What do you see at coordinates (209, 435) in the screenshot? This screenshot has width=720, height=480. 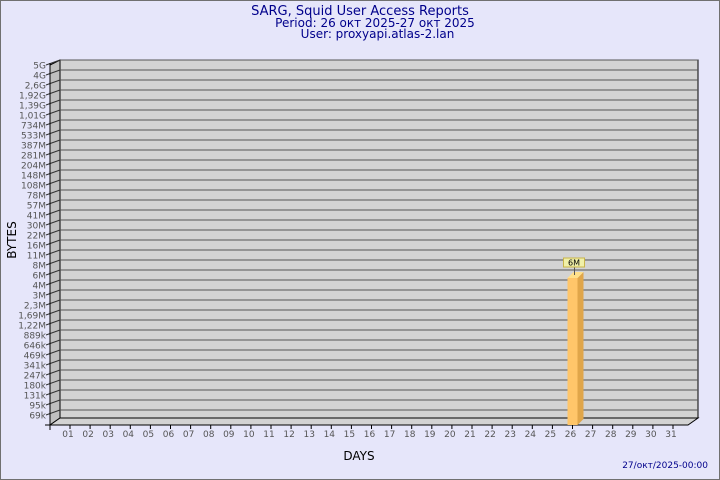 I see `x-tick-label: 08` at bounding box center [209, 435].